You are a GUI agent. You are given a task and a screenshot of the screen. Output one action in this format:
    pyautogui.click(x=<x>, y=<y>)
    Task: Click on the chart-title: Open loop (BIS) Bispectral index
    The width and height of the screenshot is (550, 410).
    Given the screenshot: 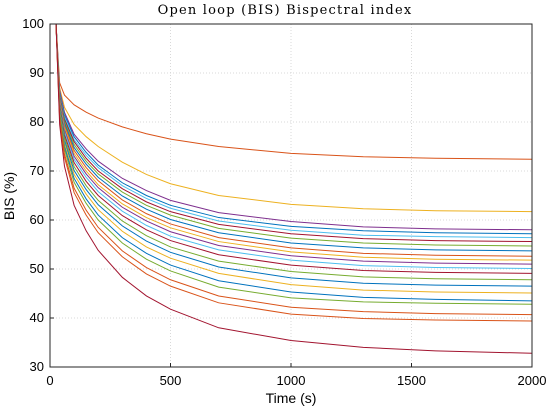 What is the action you would take?
    pyautogui.click(x=285, y=10)
    